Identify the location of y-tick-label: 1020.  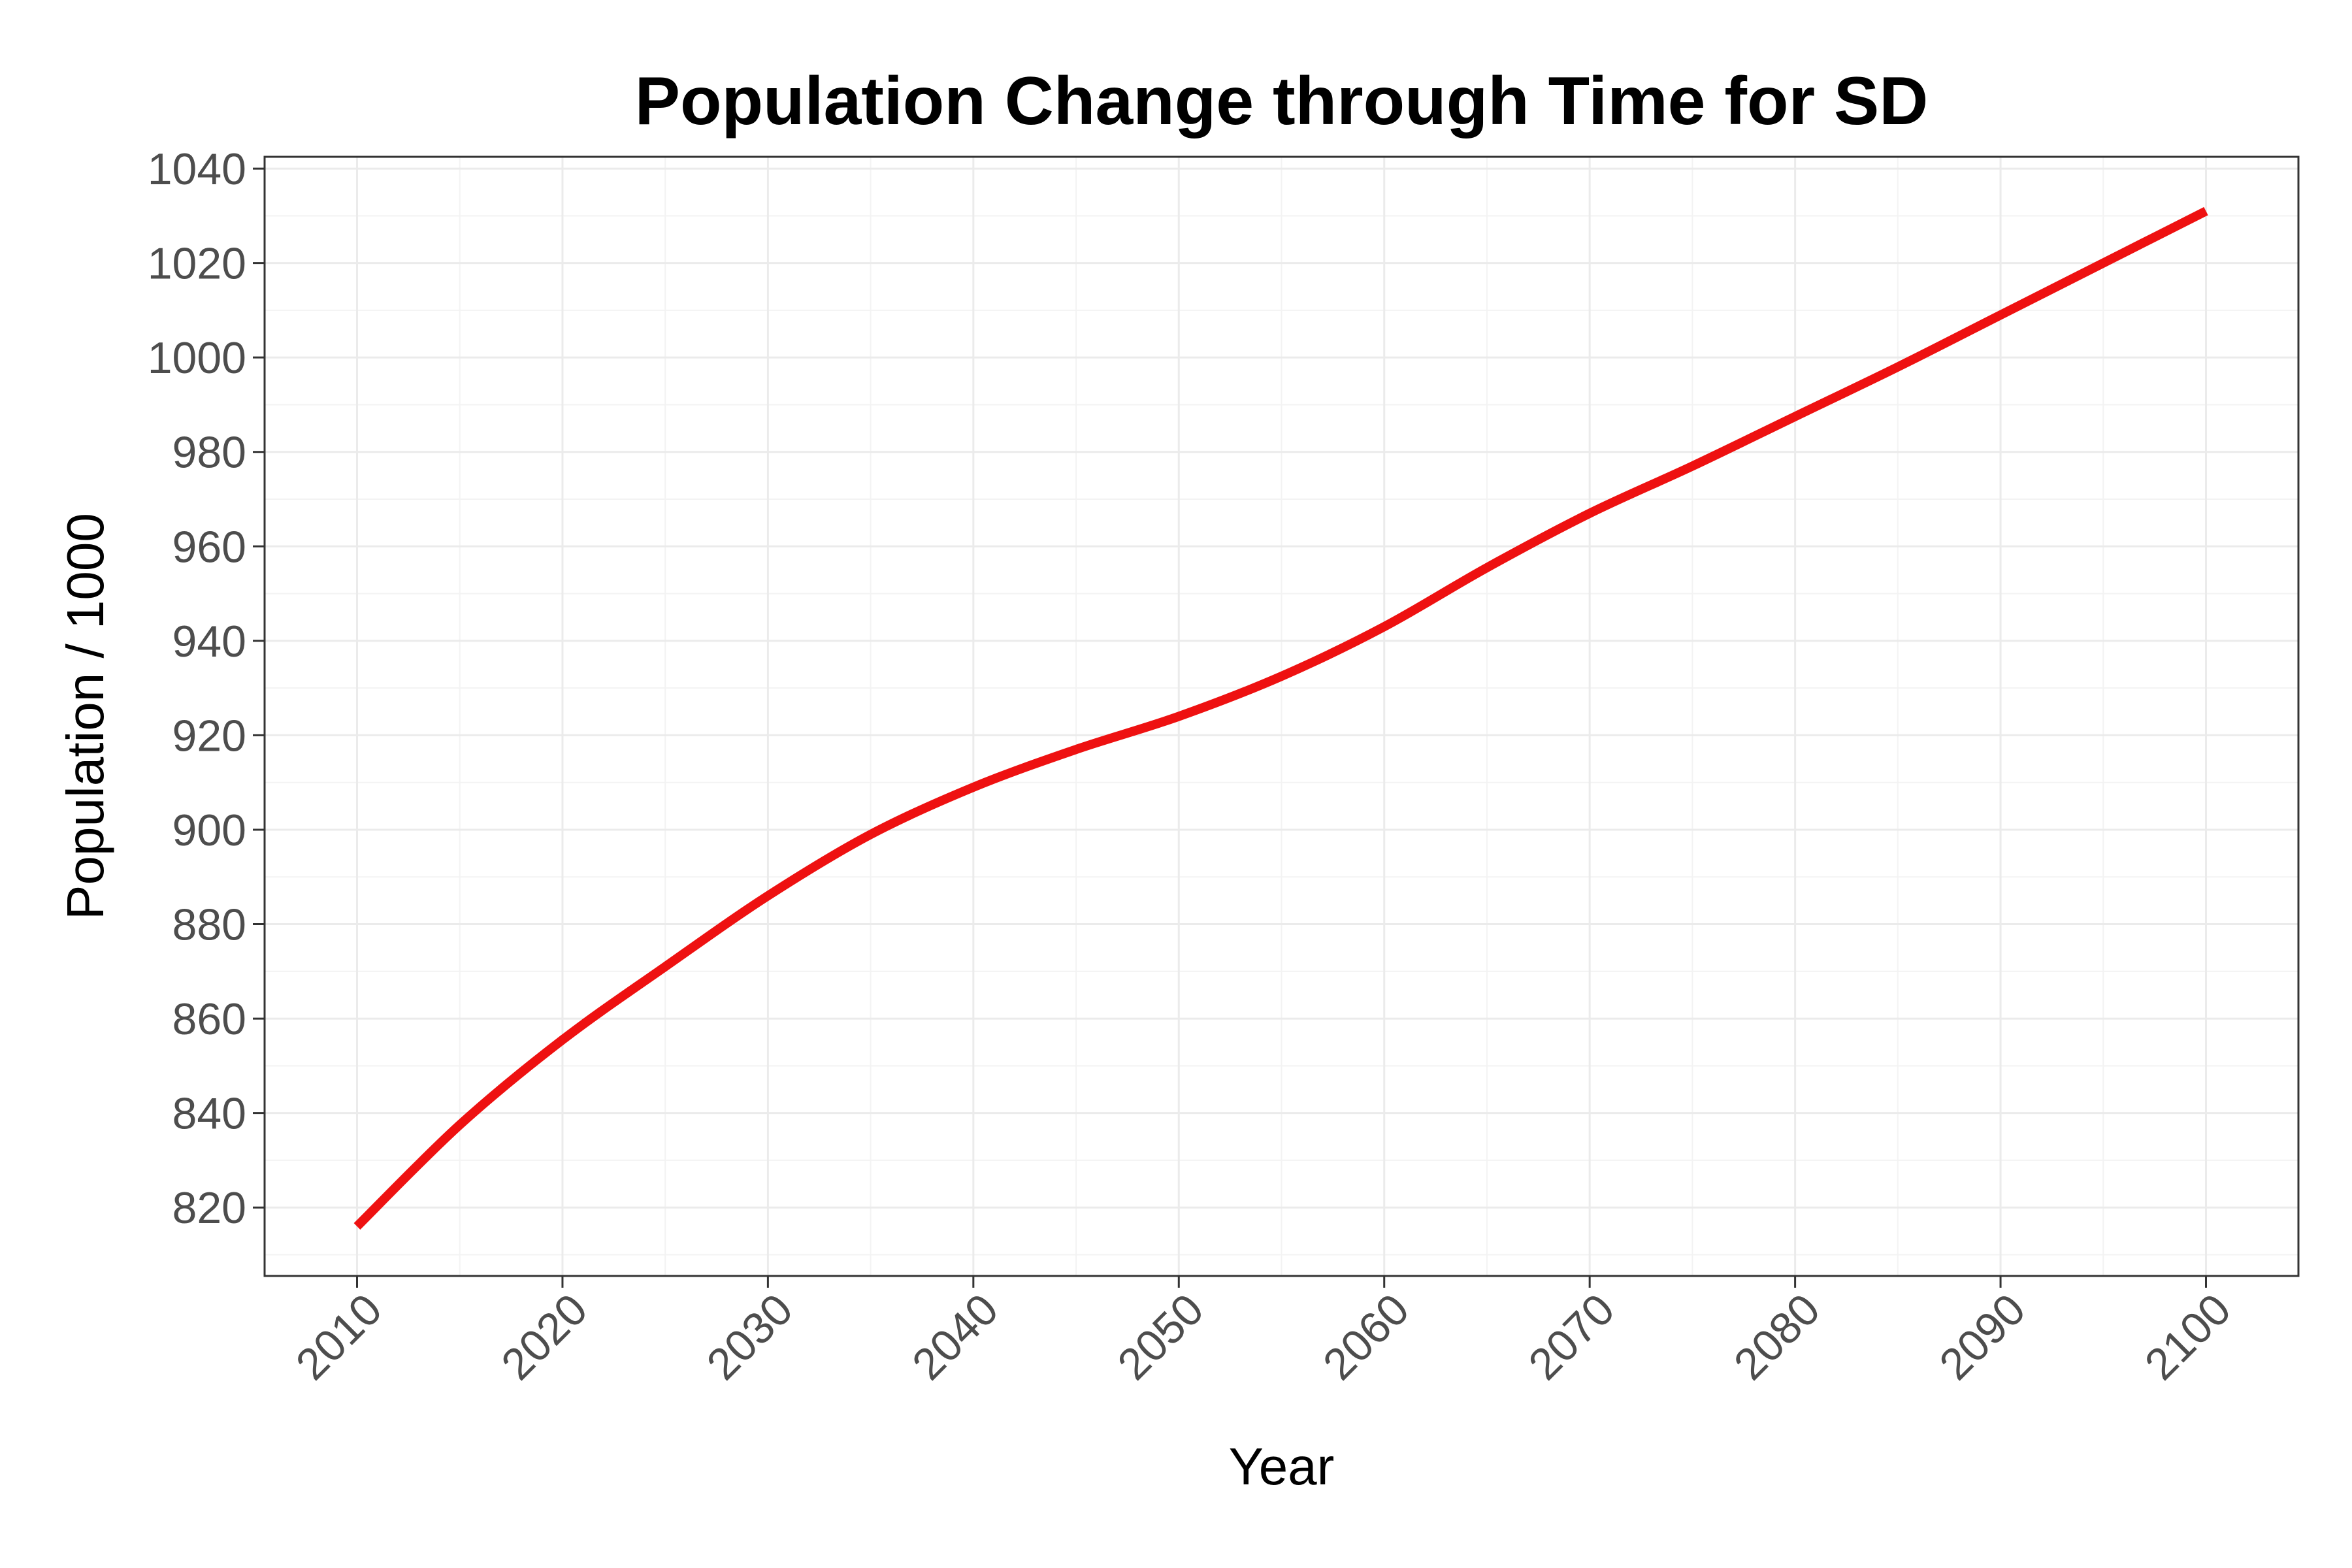
(197, 264).